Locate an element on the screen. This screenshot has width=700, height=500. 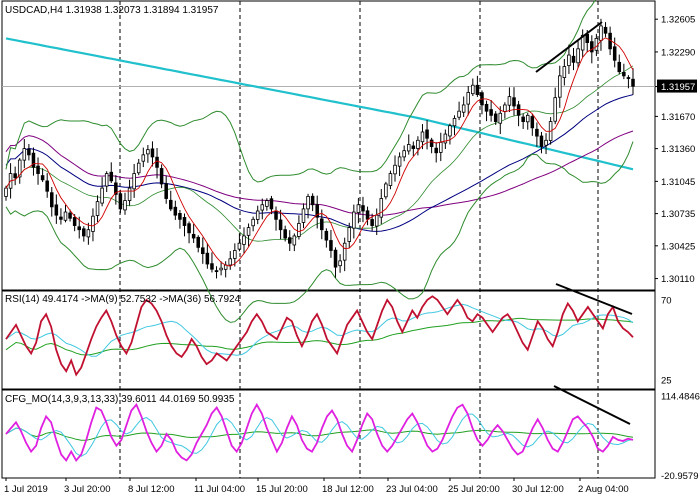
time-tick-label-0: 1 Jul 2019 is located at coordinates (26, 489).